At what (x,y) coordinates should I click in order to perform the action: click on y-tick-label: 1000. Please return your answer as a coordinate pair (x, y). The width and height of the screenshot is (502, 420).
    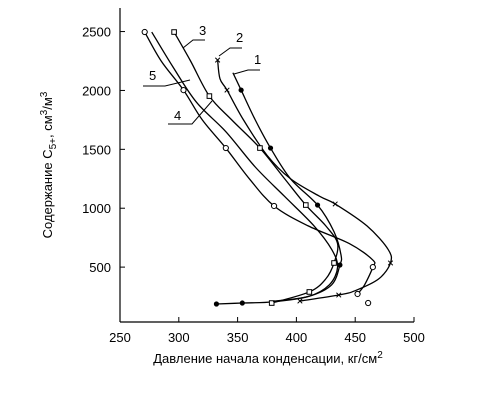
    Looking at the image, I should click on (96, 208).